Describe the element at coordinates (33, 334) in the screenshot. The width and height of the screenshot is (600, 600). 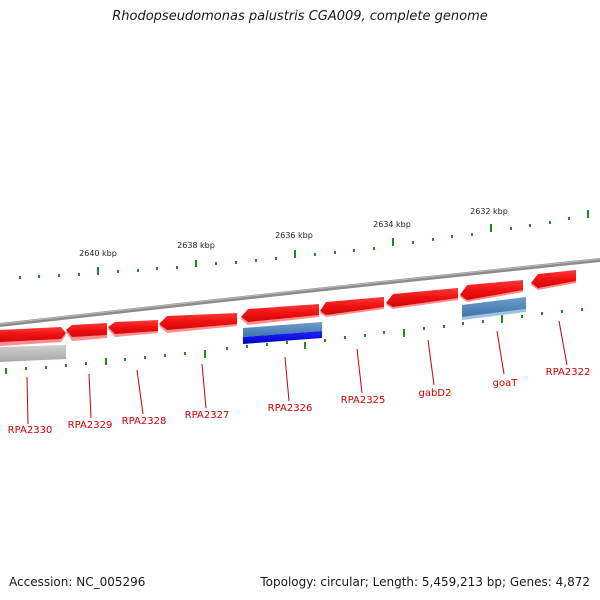
I see `gene-arrow-RPA2330` at that location.